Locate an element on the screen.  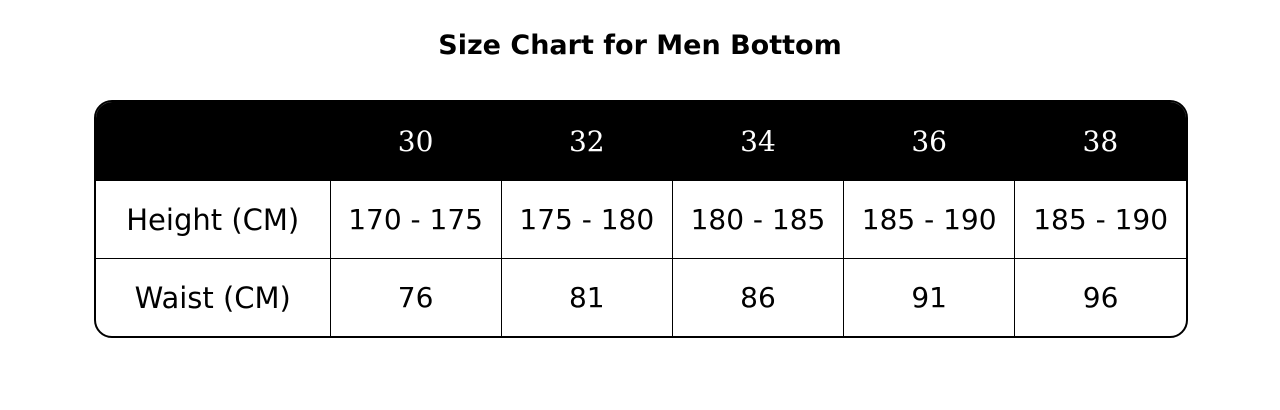
column-header: 32 is located at coordinates (587, 141).